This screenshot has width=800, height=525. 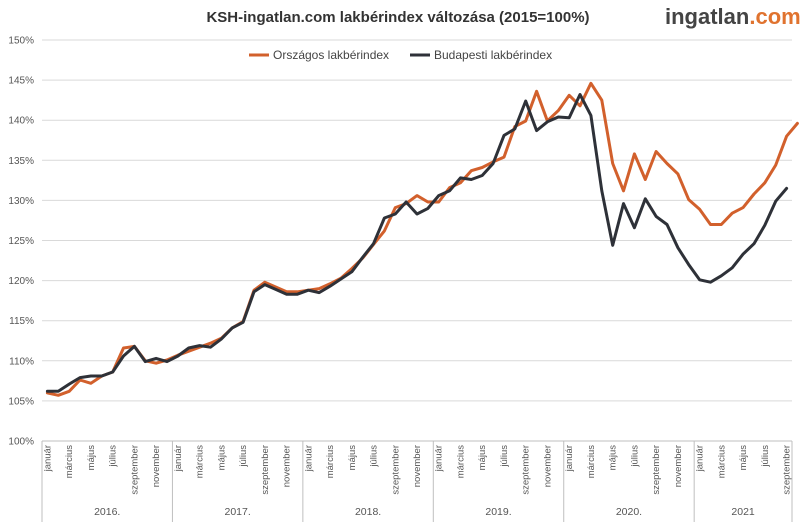 What do you see at coordinates (743, 512) in the screenshot?
I see `year-label: 2021` at bounding box center [743, 512].